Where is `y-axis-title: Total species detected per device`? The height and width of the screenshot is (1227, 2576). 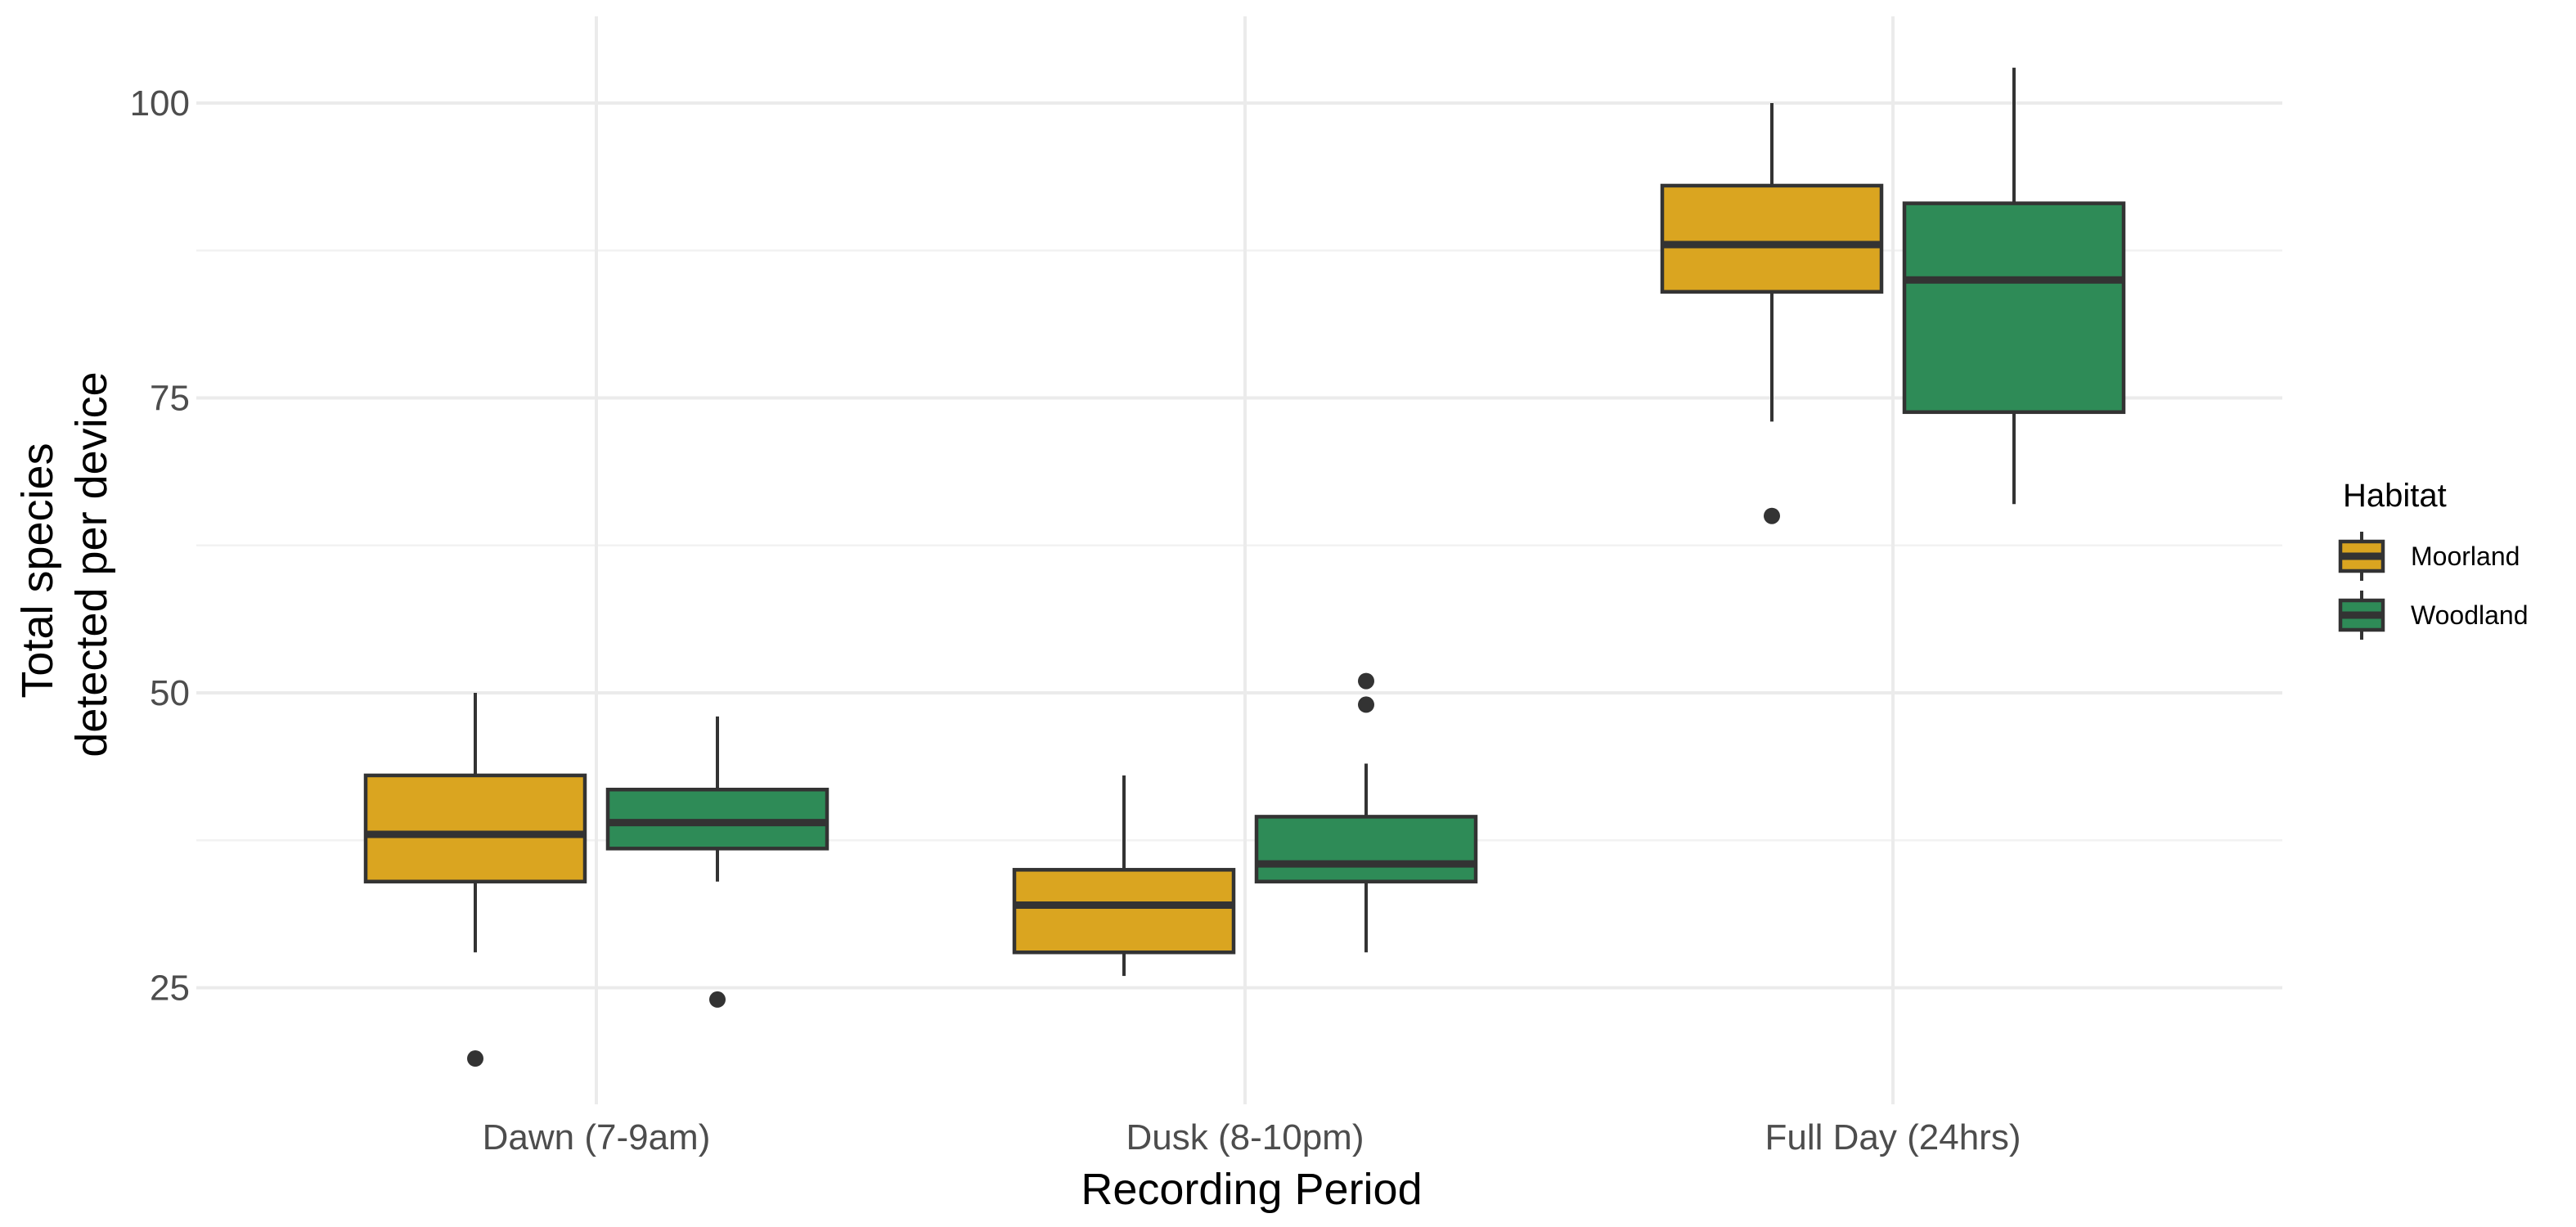 y-axis-title: Total species detected per device is located at coordinates (64, 564).